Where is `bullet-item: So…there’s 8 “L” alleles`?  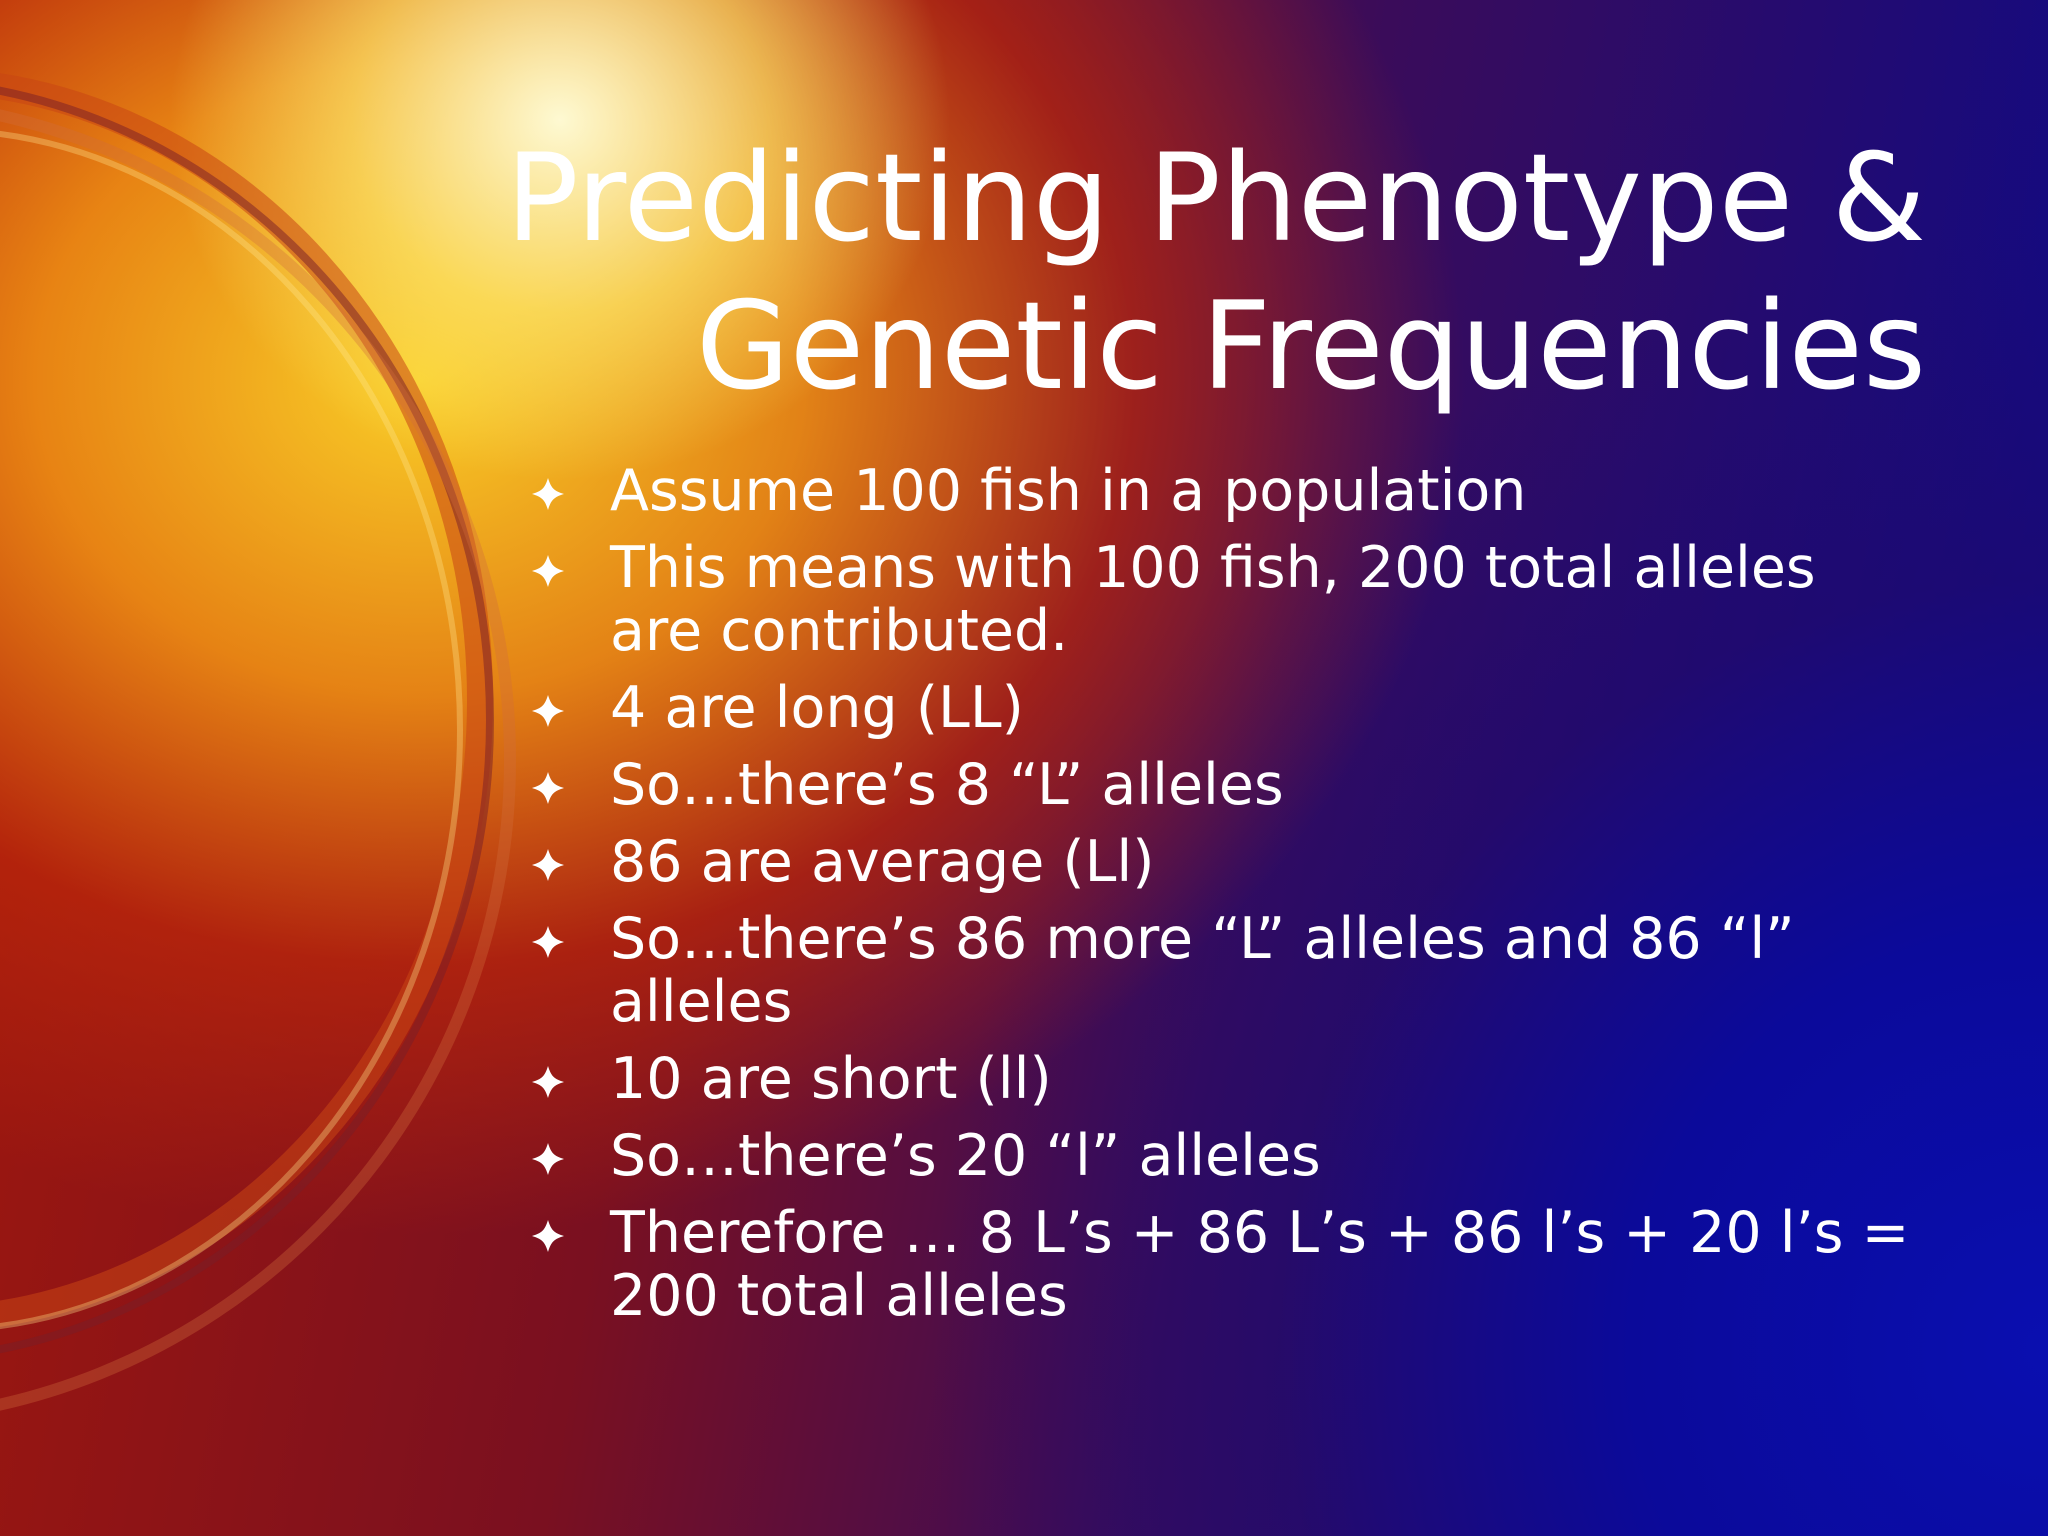
bullet-item: So…there’s 8 “L” alleles is located at coordinates (1220, 785).